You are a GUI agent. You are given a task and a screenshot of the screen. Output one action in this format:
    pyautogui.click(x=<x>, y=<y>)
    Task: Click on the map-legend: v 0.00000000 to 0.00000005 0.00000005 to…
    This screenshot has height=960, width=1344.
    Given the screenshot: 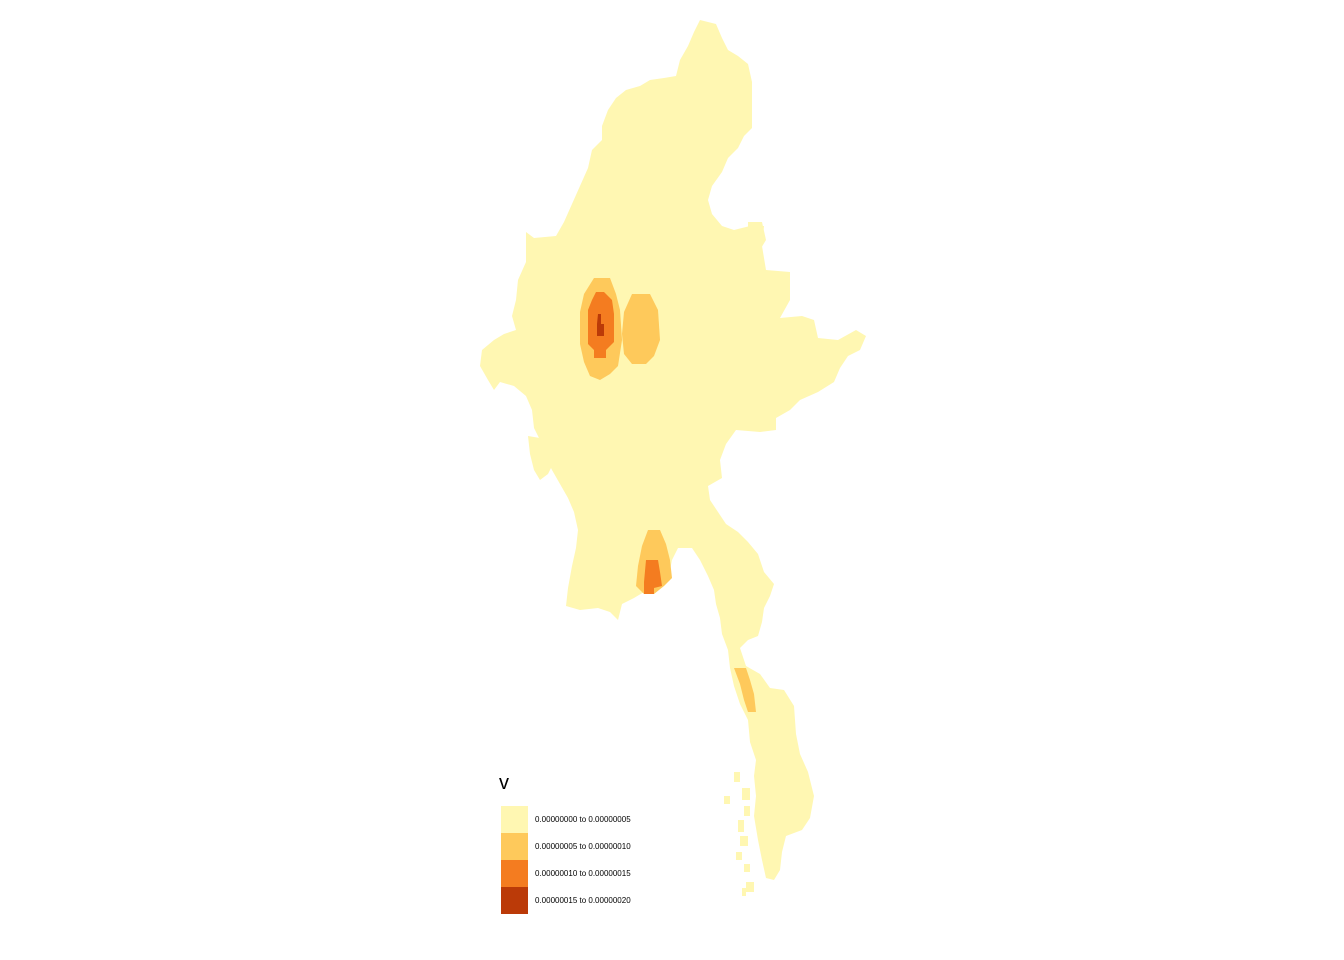 What is the action you would take?
    pyautogui.click(x=564, y=843)
    